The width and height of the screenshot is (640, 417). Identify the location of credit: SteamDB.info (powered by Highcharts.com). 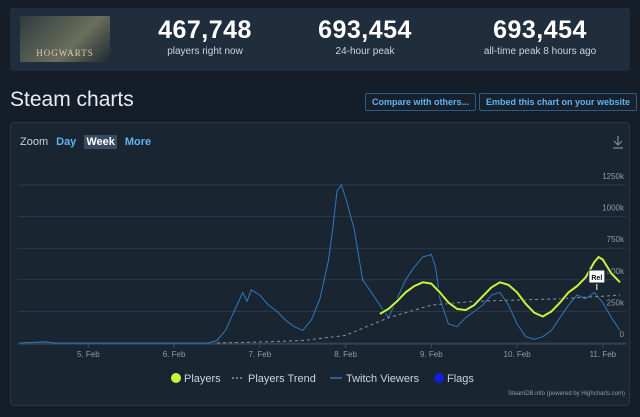
(566, 394).